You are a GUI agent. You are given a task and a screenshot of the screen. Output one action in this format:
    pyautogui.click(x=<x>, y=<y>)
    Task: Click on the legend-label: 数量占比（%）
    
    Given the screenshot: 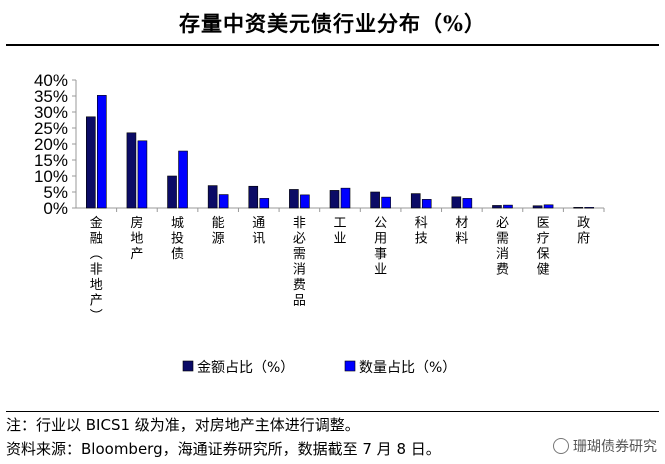 What is the action you would take?
    pyautogui.click(x=407, y=368)
    